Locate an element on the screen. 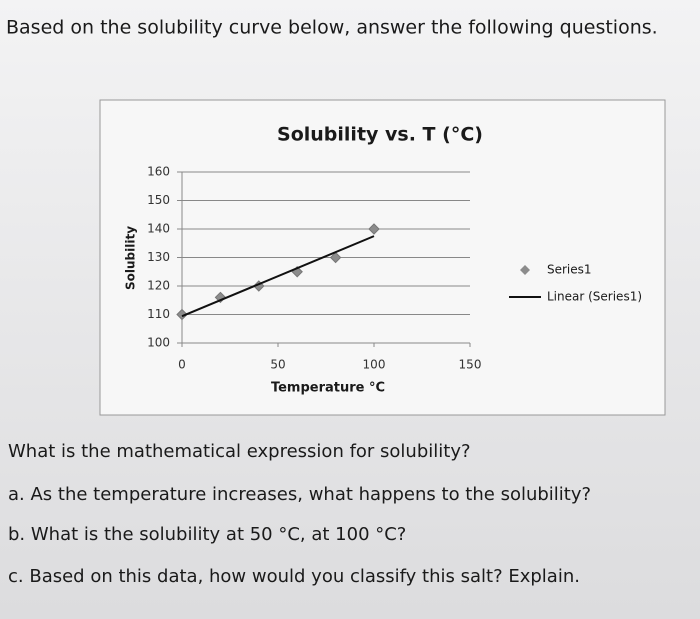 The image size is (700, 619). legend-label: Series1 is located at coordinates (569, 270).